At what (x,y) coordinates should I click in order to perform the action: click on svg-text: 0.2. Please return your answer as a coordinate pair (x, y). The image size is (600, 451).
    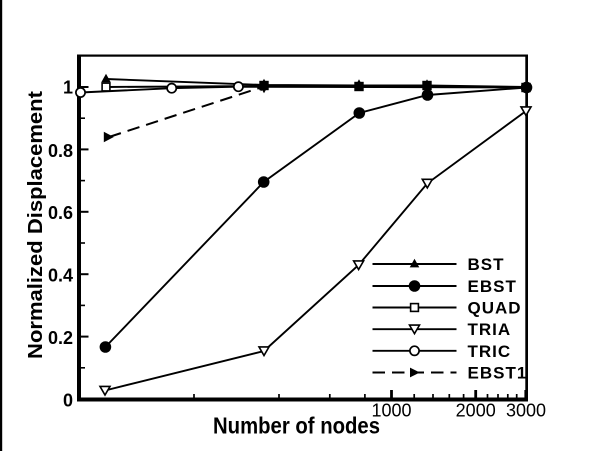
    Looking at the image, I should click on (60, 338).